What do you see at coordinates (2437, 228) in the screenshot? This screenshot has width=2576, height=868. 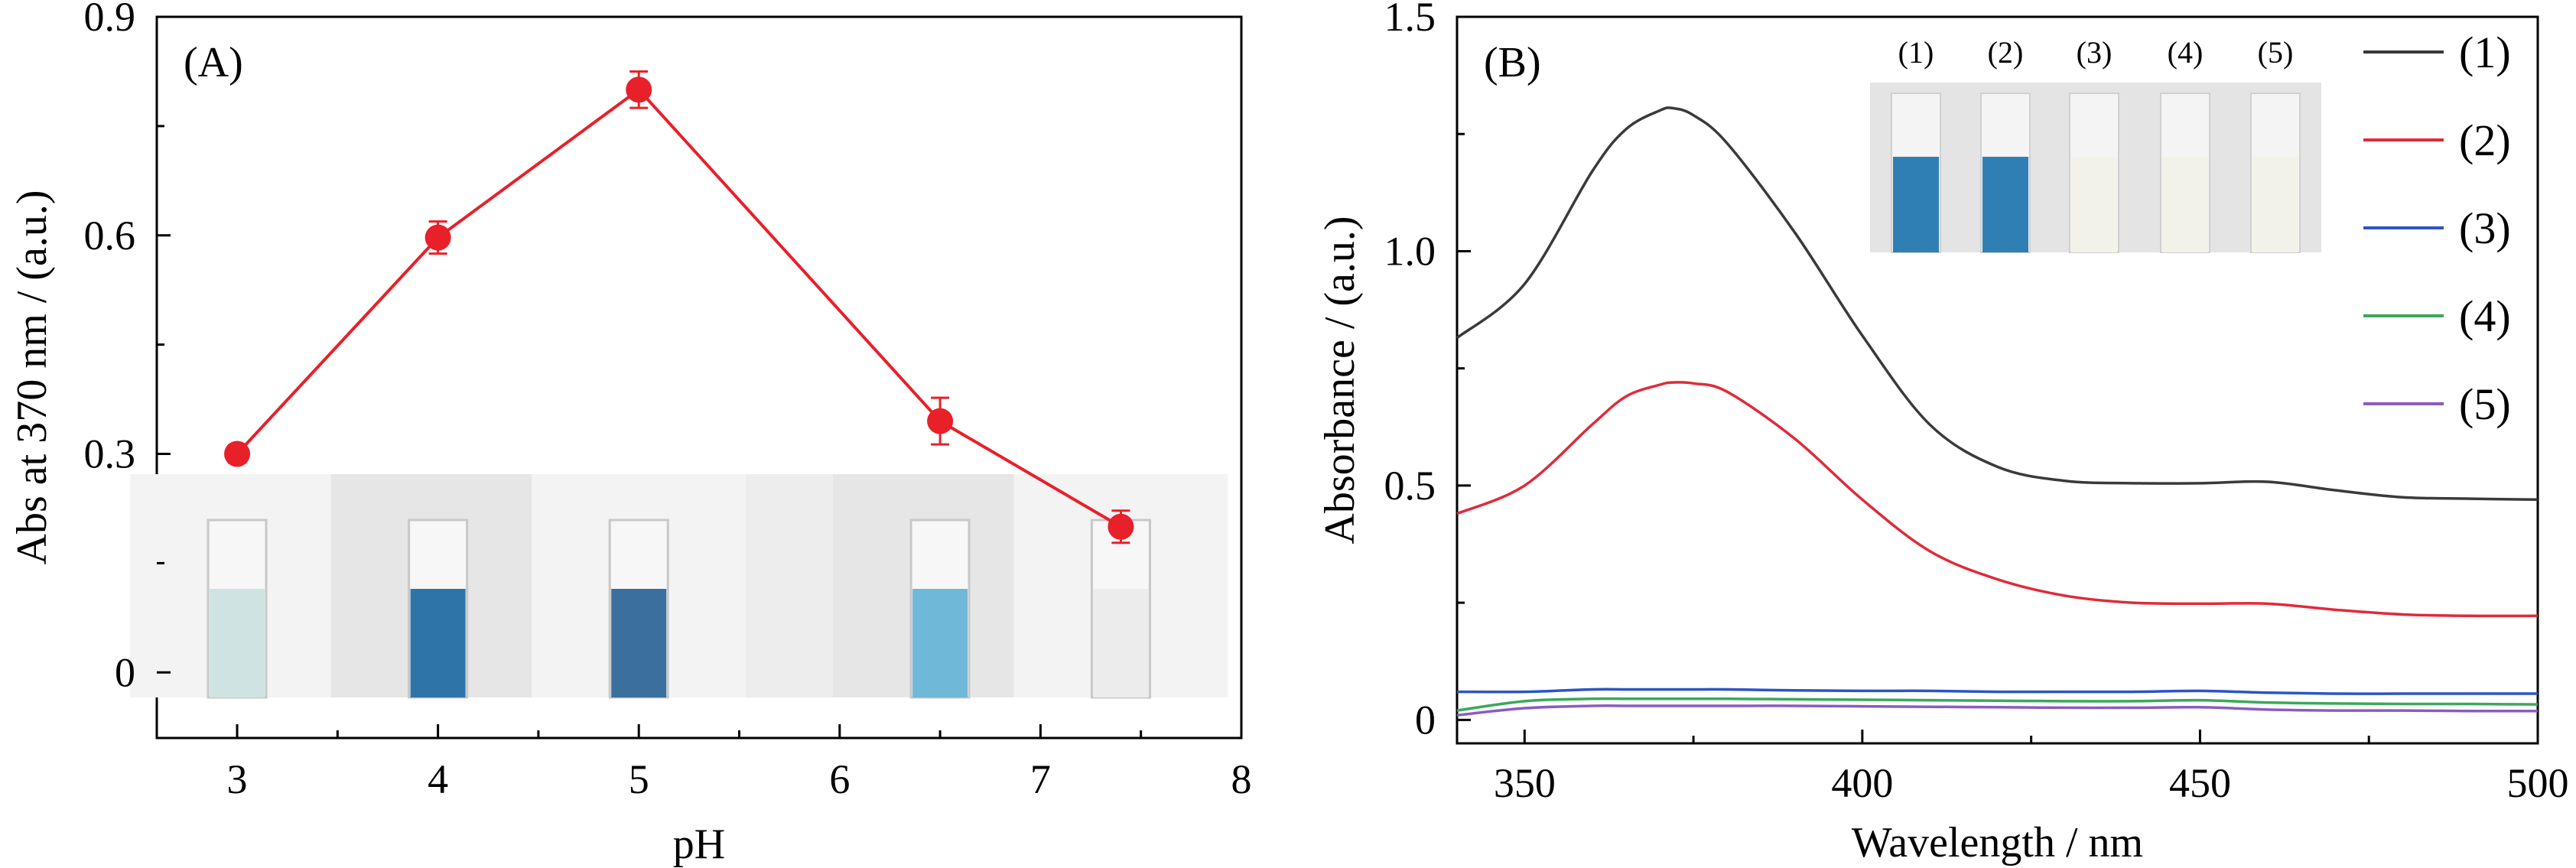 I see `panel-b-legend: (1) (2) (3) (4) (5)` at bounding box center [2437, 228].